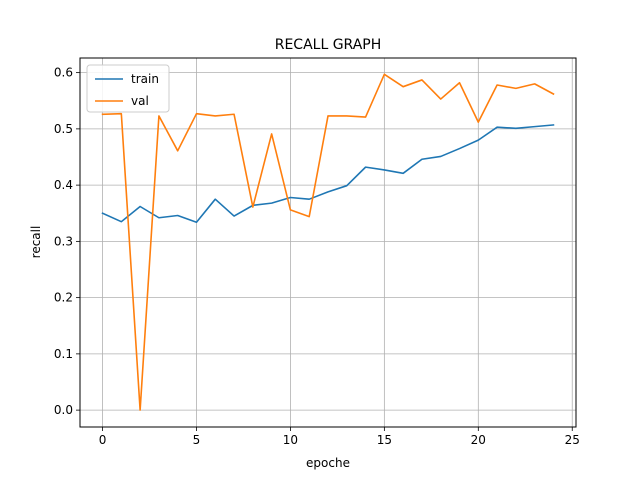  I want to click on y-tick-label: 0.4, so click(63, 185).